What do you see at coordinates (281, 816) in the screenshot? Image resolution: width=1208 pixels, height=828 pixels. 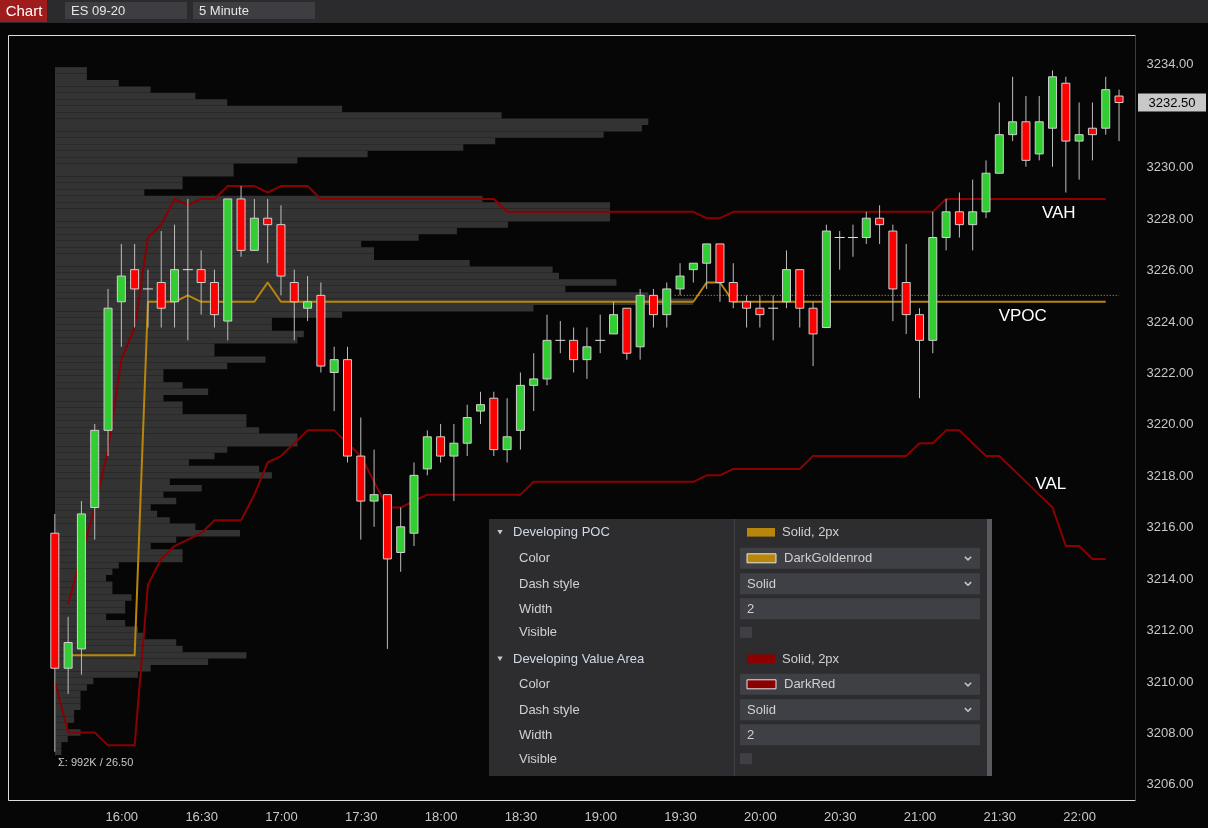 I see `x-tick-label: 17:00` at bounding box center [281, 816].